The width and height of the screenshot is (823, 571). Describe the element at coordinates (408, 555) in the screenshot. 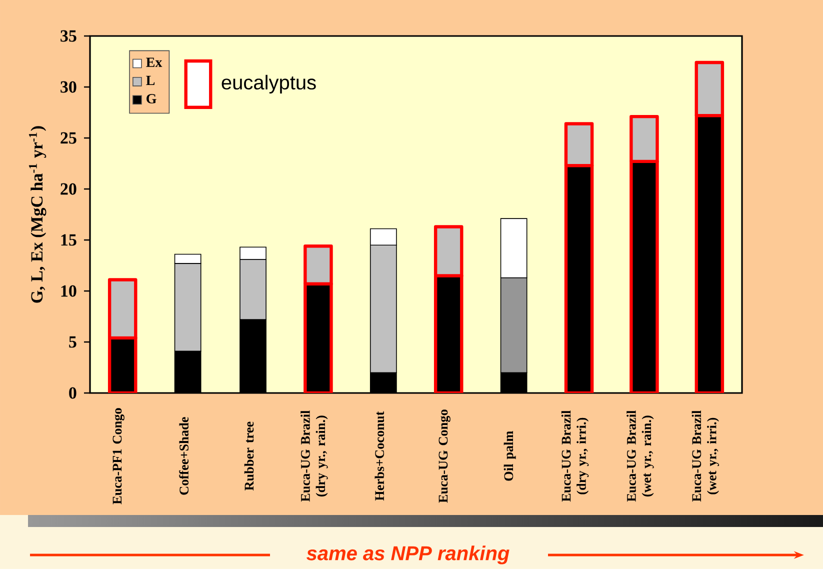

I see `text: same as NPP ranking` at that location.